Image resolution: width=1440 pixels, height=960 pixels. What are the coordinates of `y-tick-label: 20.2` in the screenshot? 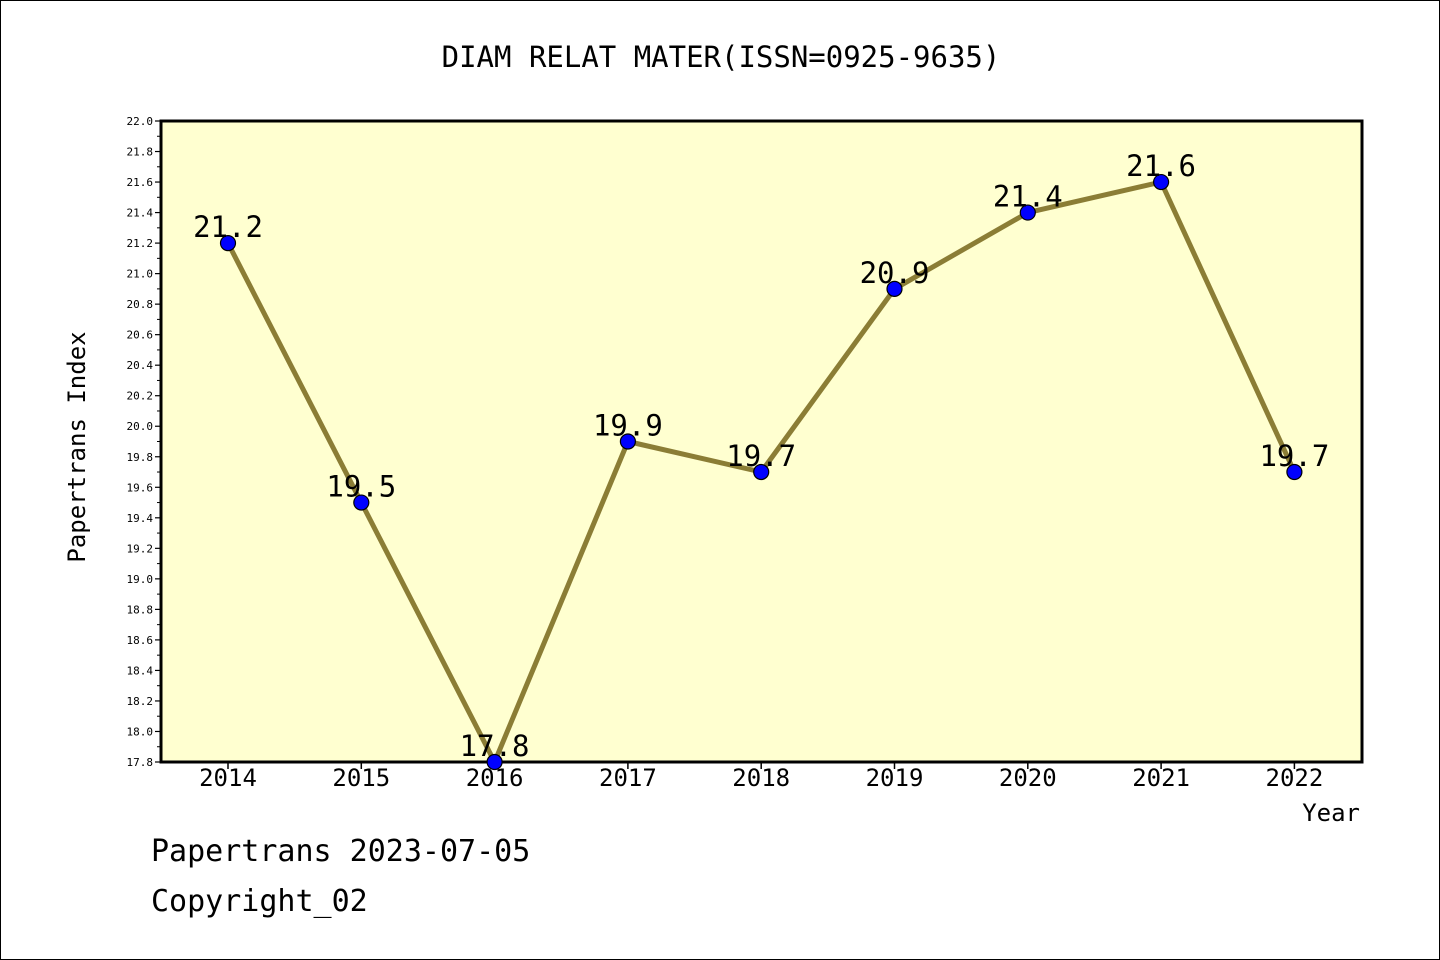 It's located at (140, 396).